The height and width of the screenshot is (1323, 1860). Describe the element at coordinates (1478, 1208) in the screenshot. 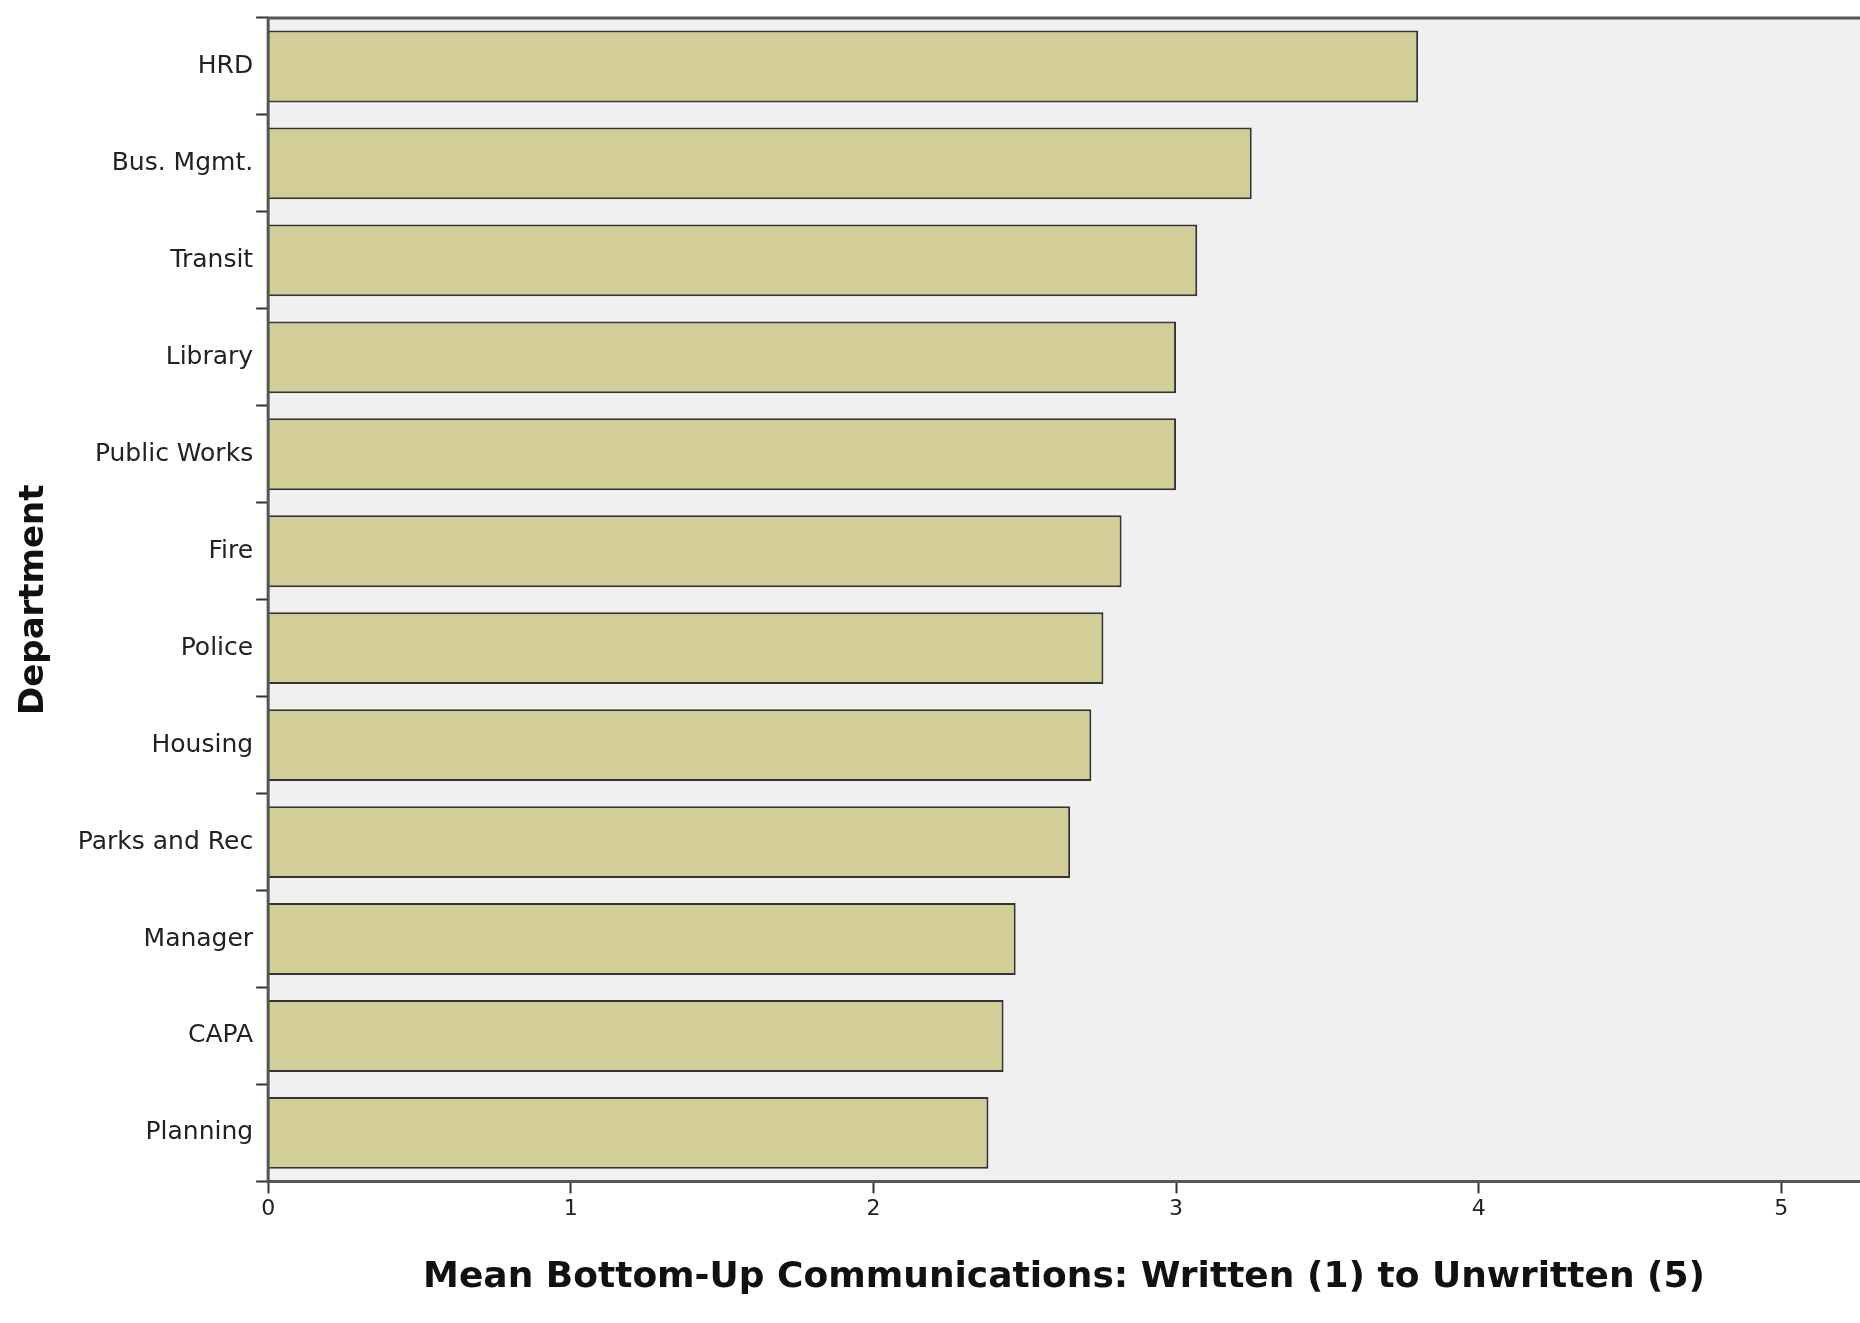

I see `x-tick-label: 4` at that location.